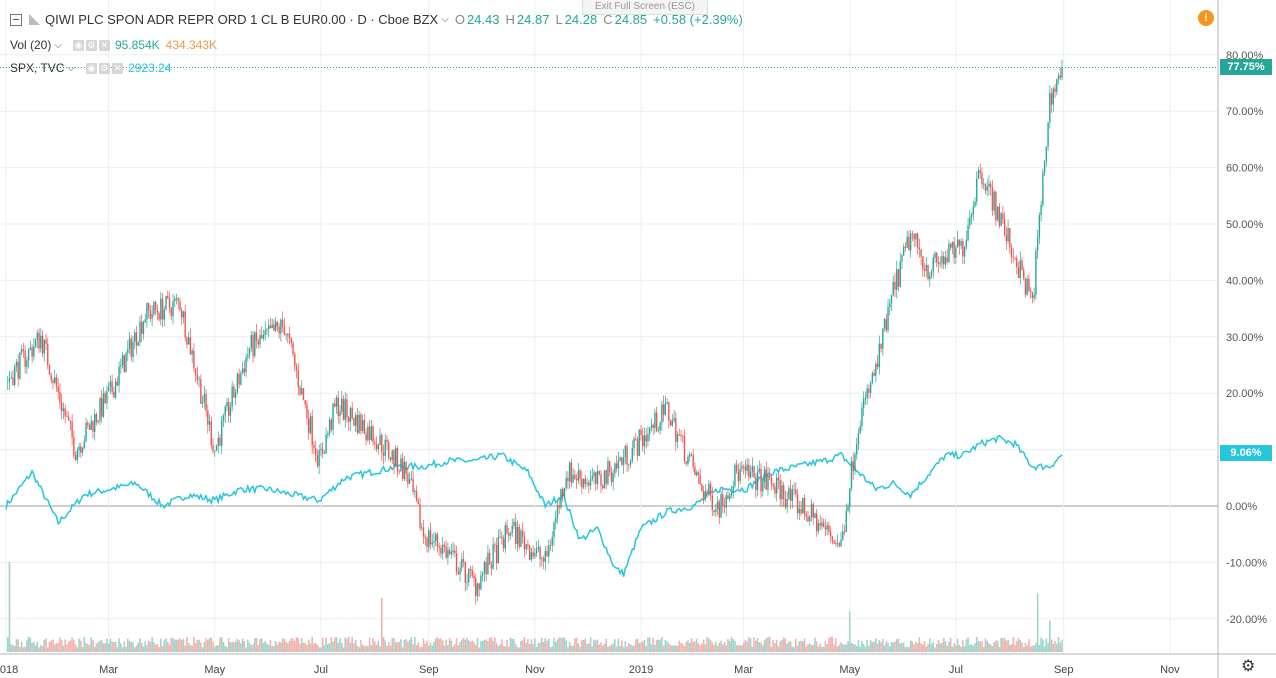  What do you see at coordinates (16, 19) in the screenshot?
I see `collapse-legend-icon` at bounding box center [16, 19].